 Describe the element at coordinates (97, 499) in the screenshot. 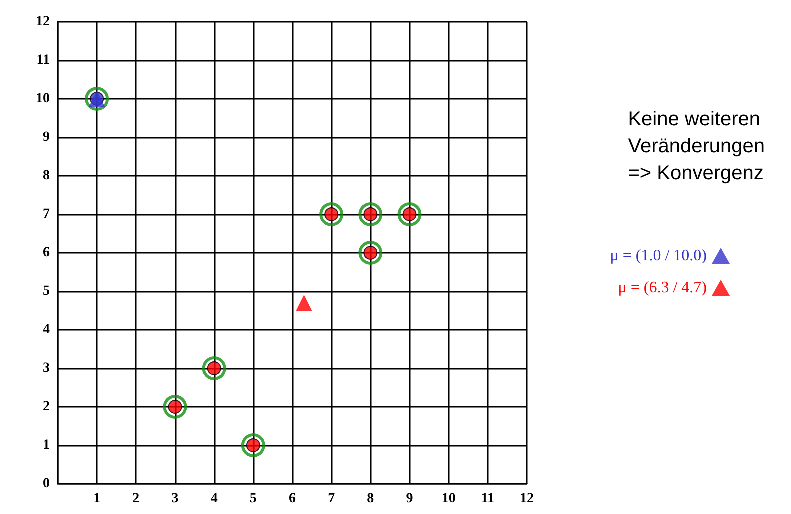

I see `x-tick-label: 1` at that location.